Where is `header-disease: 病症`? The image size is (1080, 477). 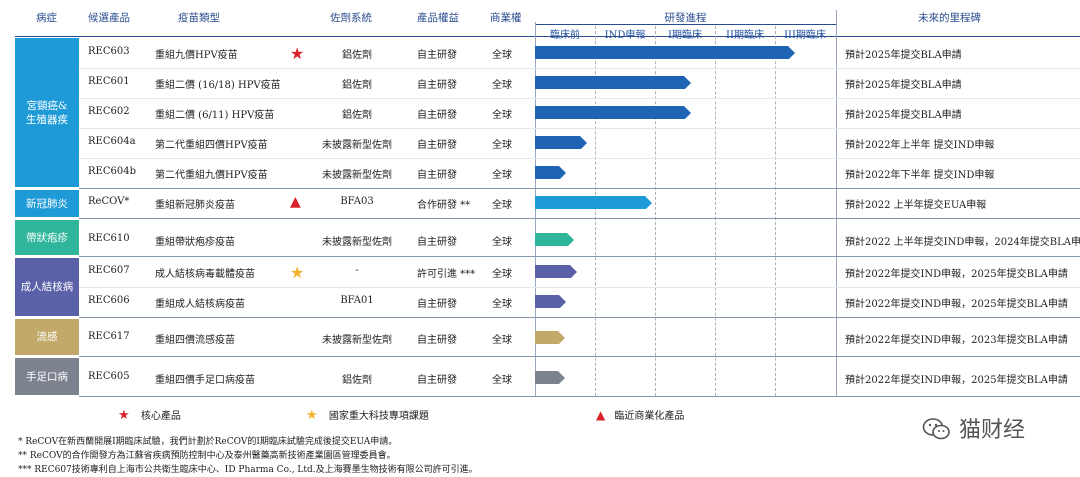 header-disease: 病症 is located at coordinates (46, 18).